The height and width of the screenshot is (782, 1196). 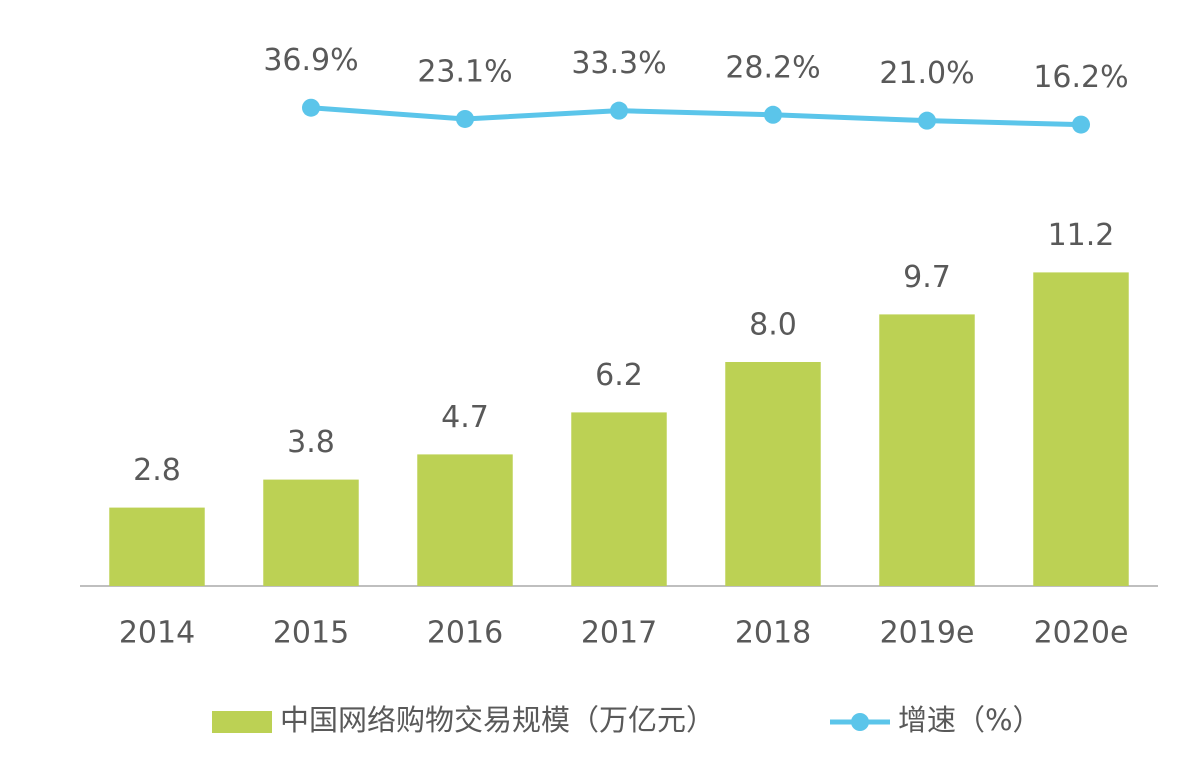 I want to click on x-tick-label: 2018, so click(x=773, y=633).